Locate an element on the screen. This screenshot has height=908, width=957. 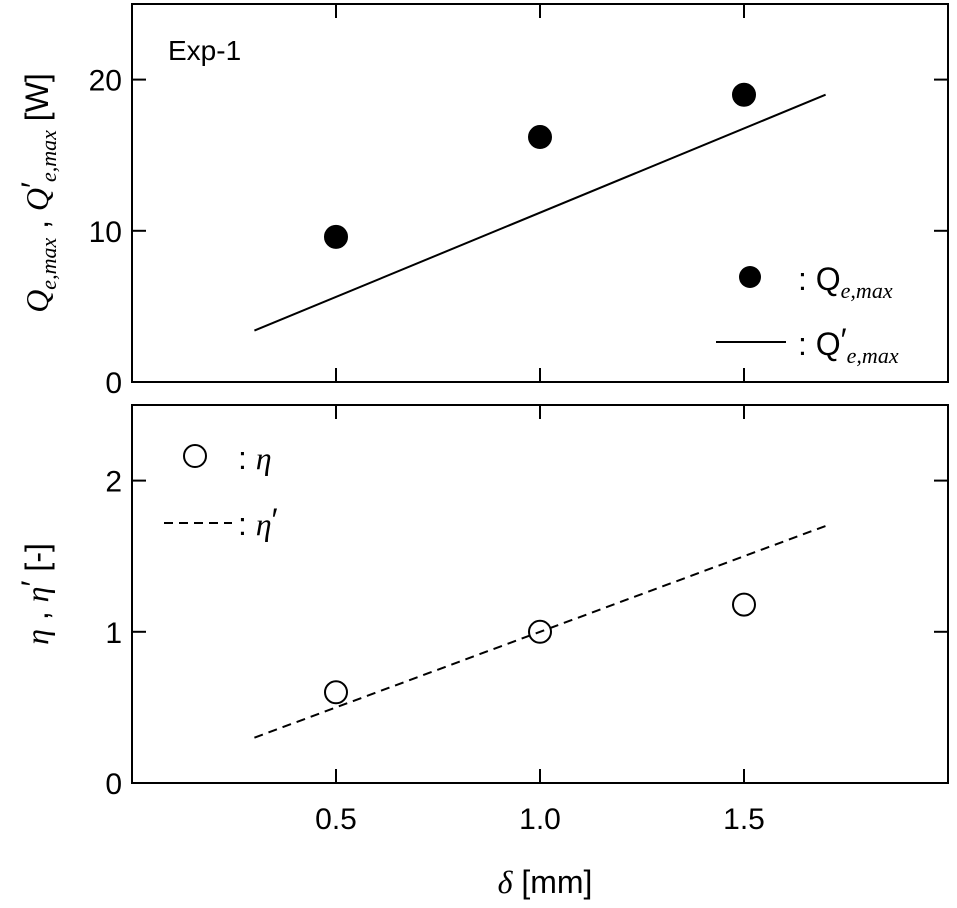
series-line-eta-prime is located at coordinates (540, 632).